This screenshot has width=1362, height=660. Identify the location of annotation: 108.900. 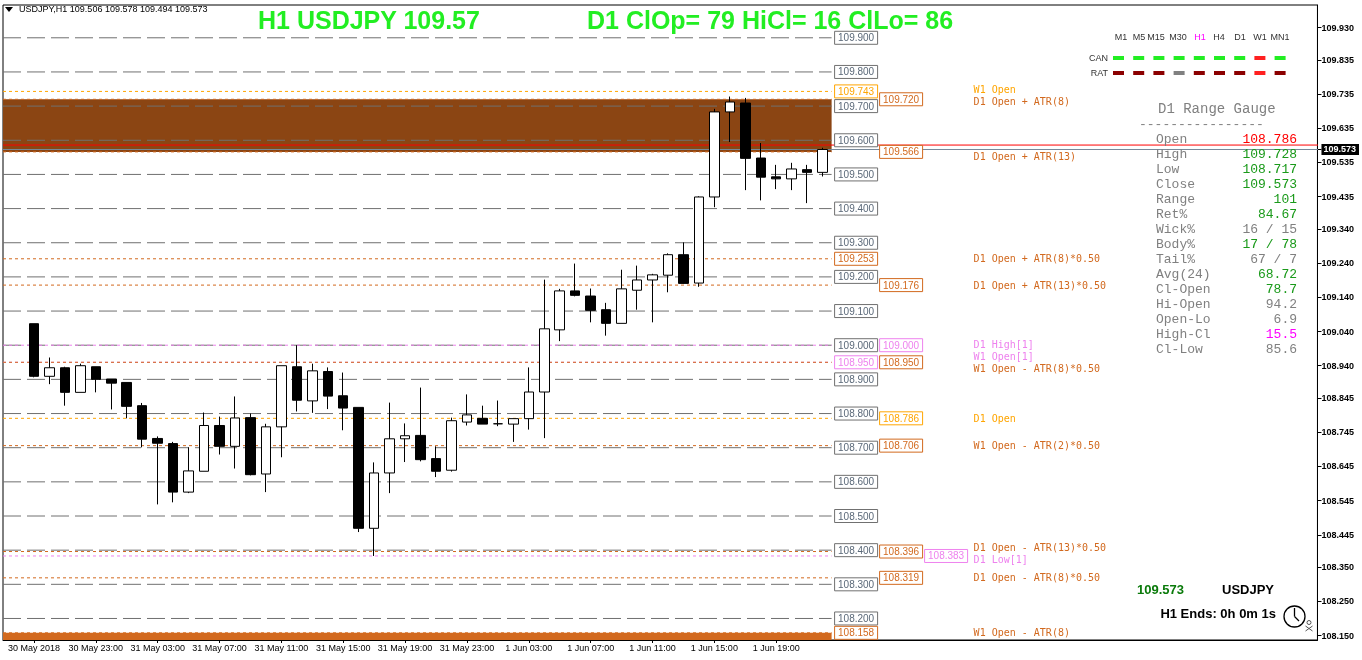
(856, 379).